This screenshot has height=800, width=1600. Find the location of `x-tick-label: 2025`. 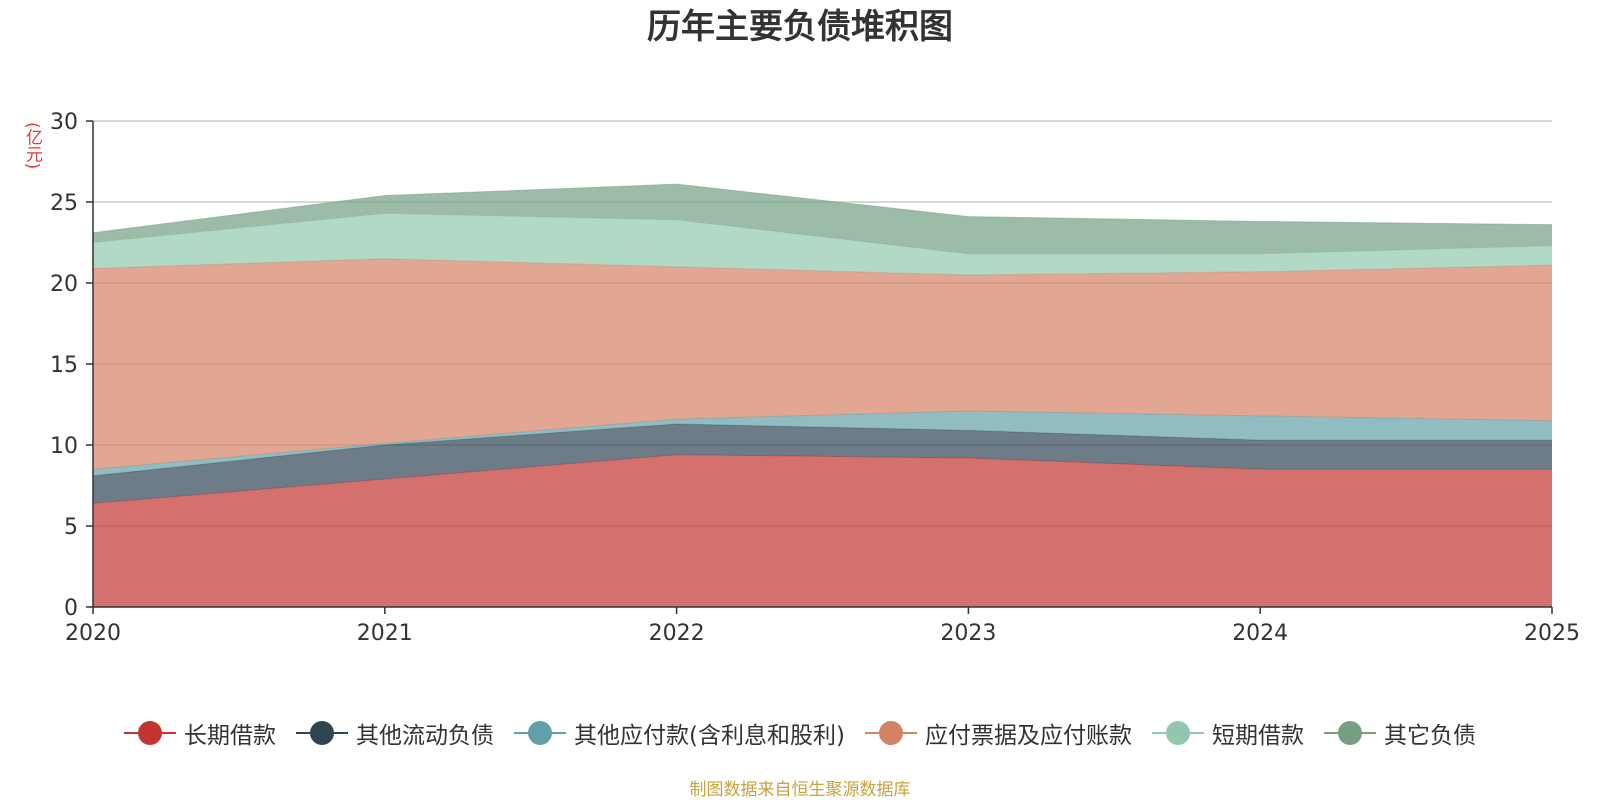

x-tick-label: 2025 is located at coordinates (1552, 633).